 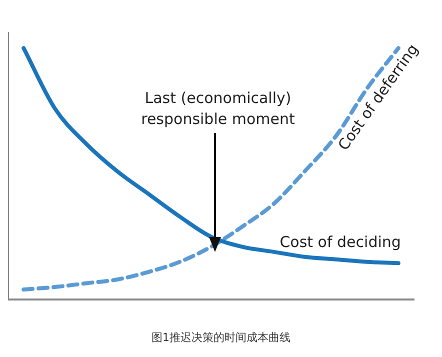 I want to click on caption: 图1推迟决策的时间成本曲线, so click(x=221, y=337).